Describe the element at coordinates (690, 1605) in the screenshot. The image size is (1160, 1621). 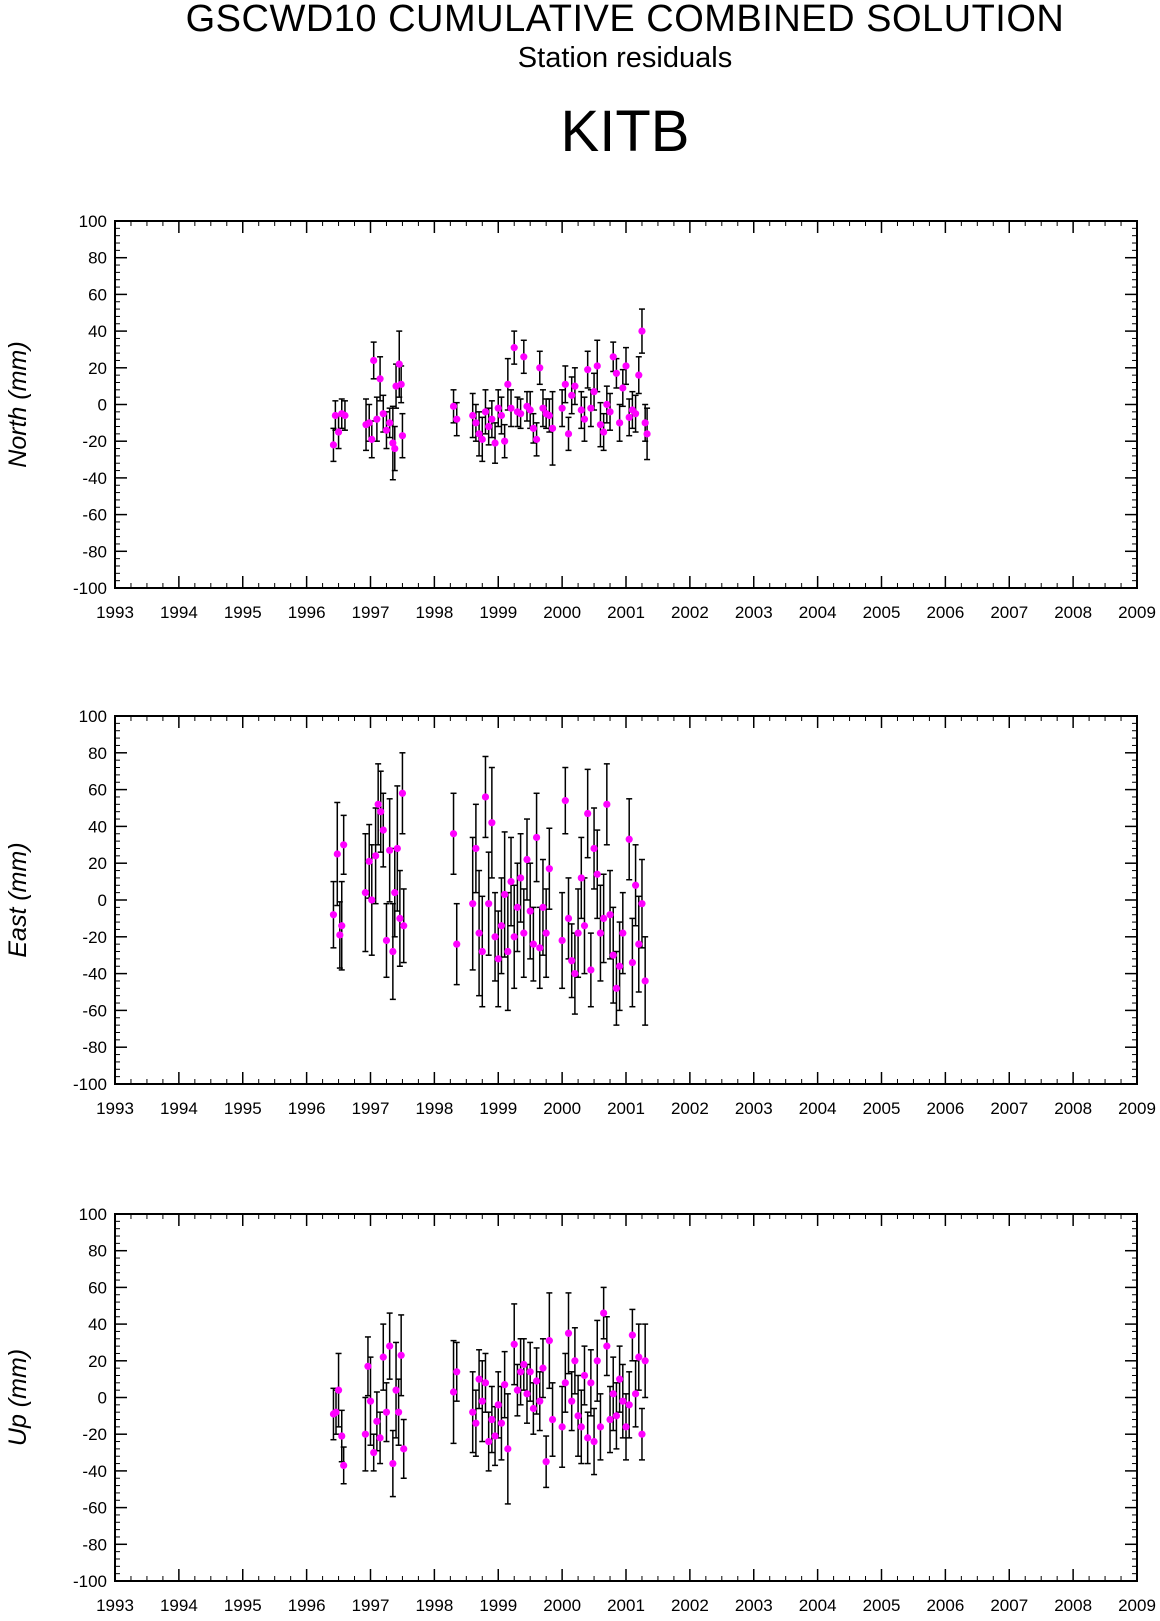
I see `x-tick-label: 2002` at that location.